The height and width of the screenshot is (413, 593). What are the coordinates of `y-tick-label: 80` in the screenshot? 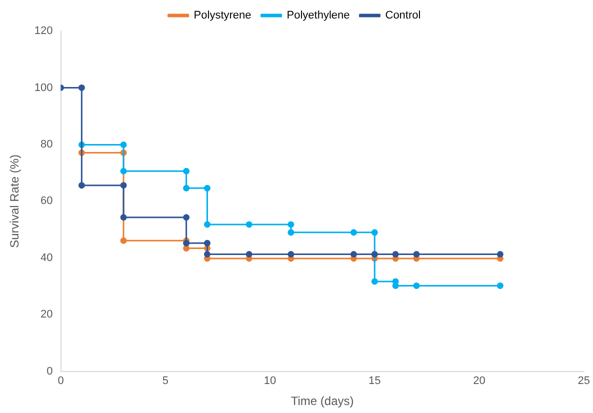 It's located at (46, 144).